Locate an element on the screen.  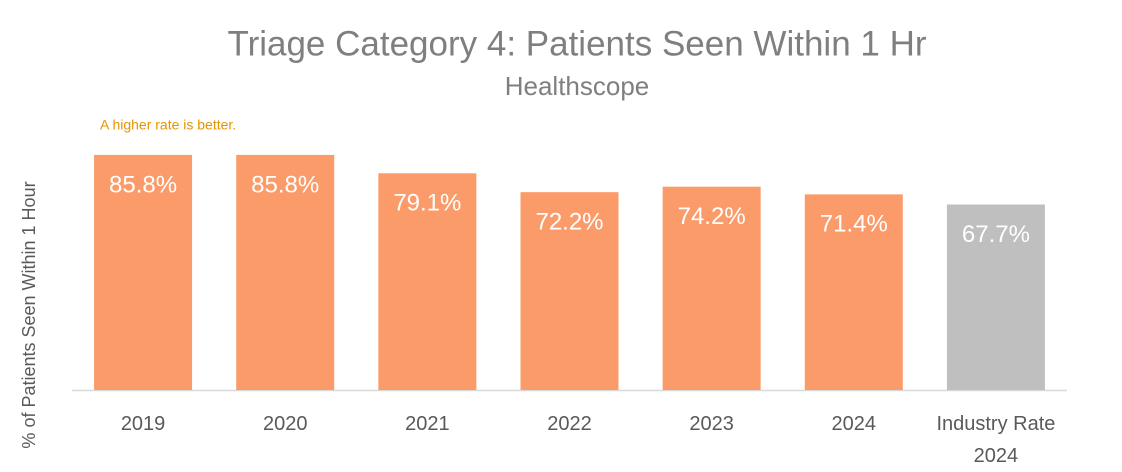
value-label: 67.7% is located at coordinates (996, 234).